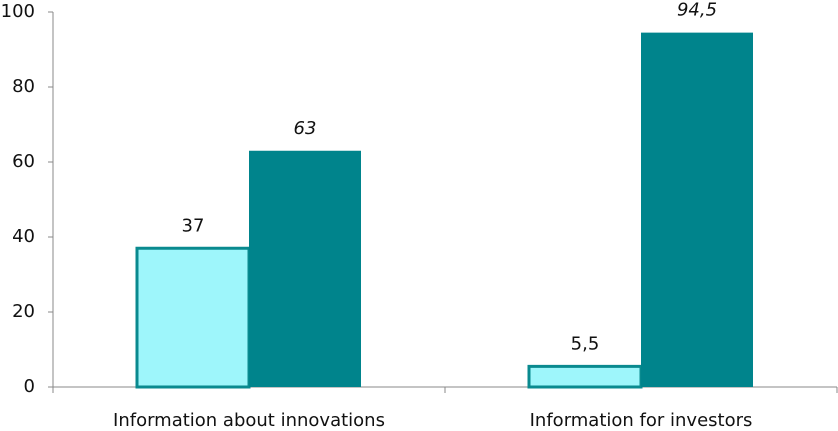 This screenshot has width=838, height=431. What do you see at coordinates (641, 420) in the screenshot?
I see `x-tick-label: Information for investors` at bounding box center [641, 420].